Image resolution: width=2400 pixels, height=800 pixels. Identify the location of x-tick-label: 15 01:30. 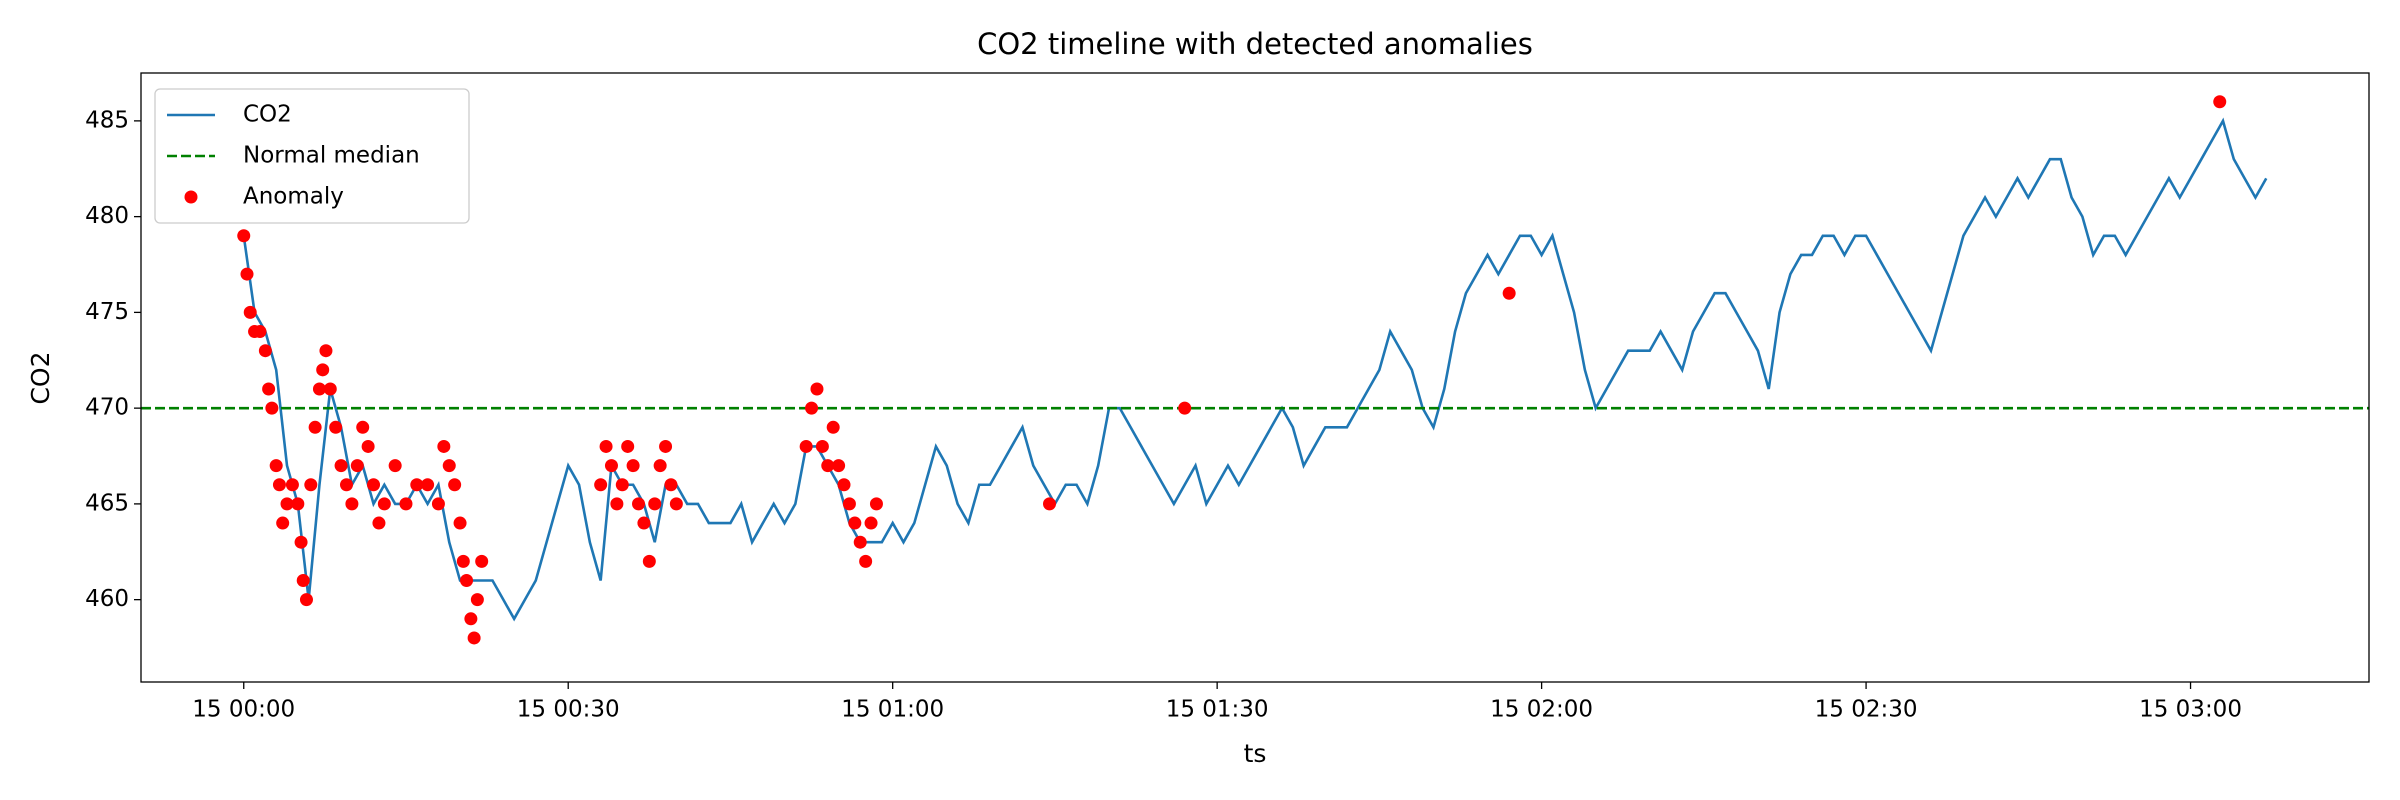
(1217, 710).